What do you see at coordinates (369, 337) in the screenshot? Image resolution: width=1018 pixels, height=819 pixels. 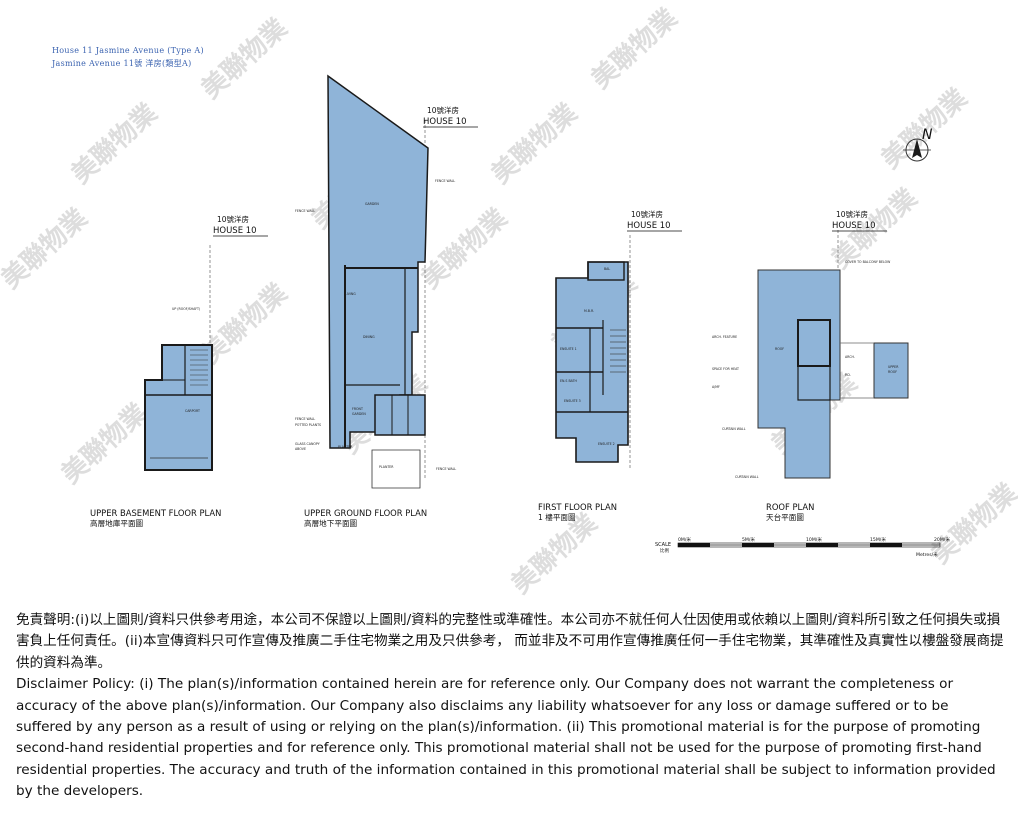 I see `svg-text: DINING` at bounding box center [369, 337].